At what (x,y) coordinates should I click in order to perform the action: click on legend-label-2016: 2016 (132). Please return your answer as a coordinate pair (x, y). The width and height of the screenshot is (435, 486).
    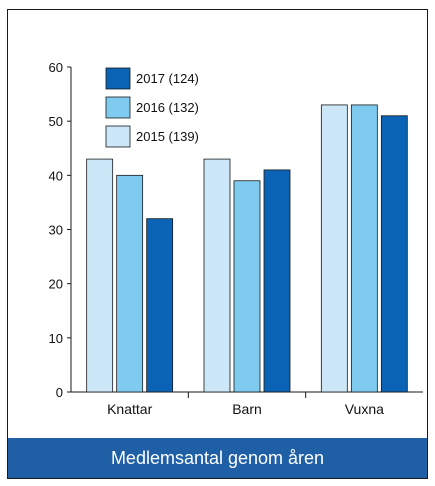
    Looking at the image, I should click on (167, 107).